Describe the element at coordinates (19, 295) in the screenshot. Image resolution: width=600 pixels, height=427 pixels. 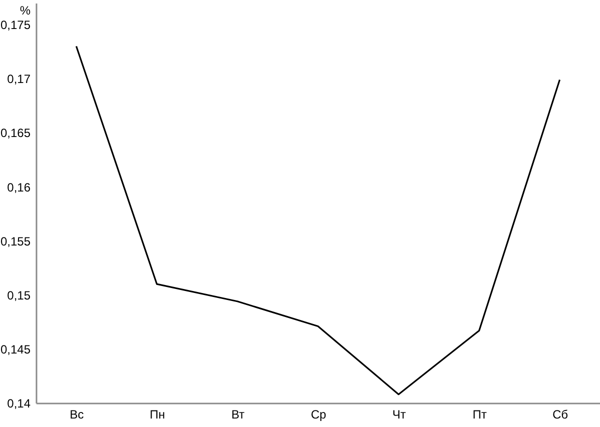
I see `y-tick-label: 0,15` at that location.